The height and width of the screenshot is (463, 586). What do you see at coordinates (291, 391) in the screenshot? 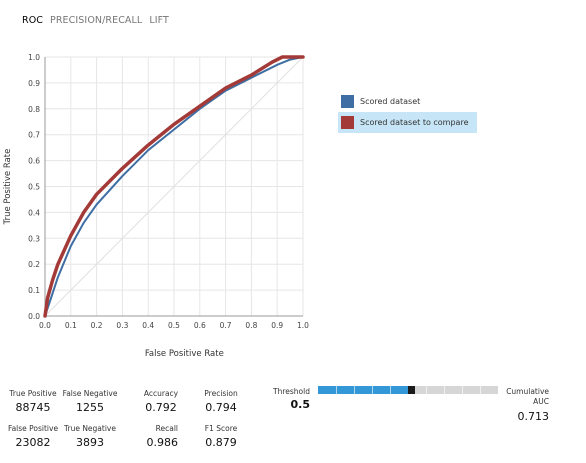
I see `threshold-label: Threshold` at bounding box center [291, 391].